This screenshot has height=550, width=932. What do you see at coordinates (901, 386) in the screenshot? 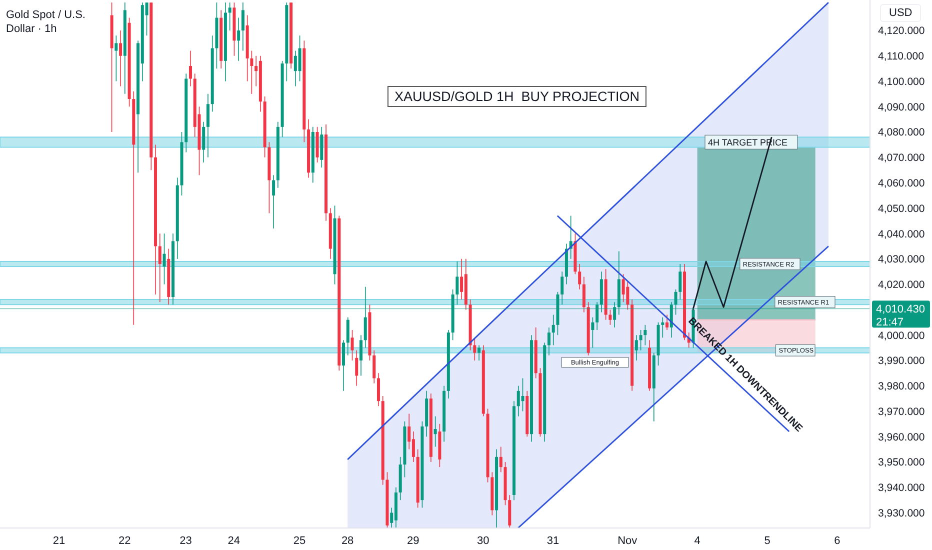
I see `y-tick-label: 3,980.000` at bounding box center [901, 386].